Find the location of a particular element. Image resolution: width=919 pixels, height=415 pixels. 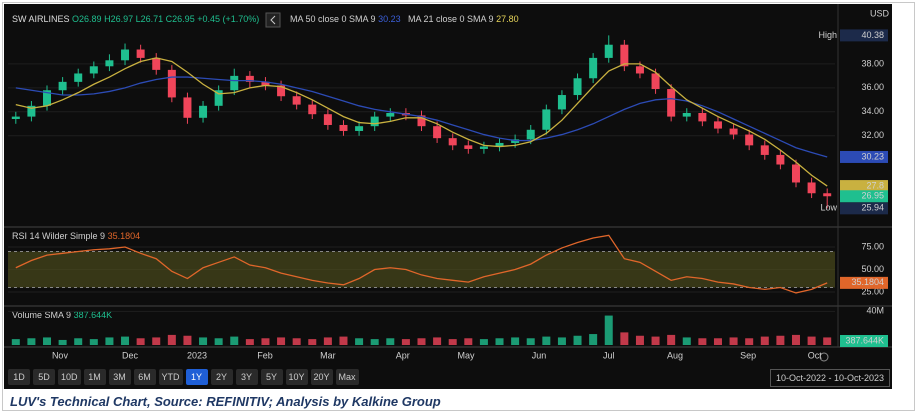

range-button: 1M is located at coordinates (94, 377).